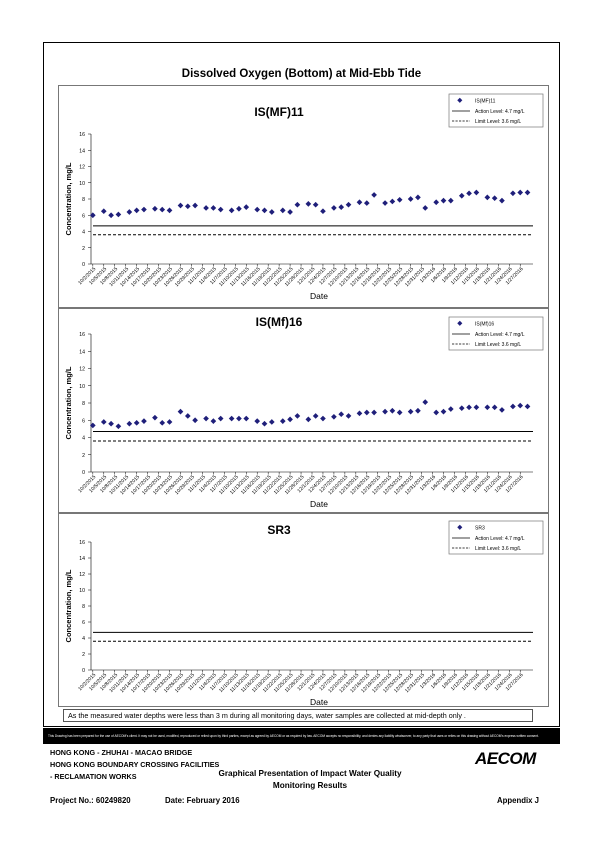  Describe the element at coordinates (83, 200) in the screenshot. I see `y-tick-label: 8` at that location.